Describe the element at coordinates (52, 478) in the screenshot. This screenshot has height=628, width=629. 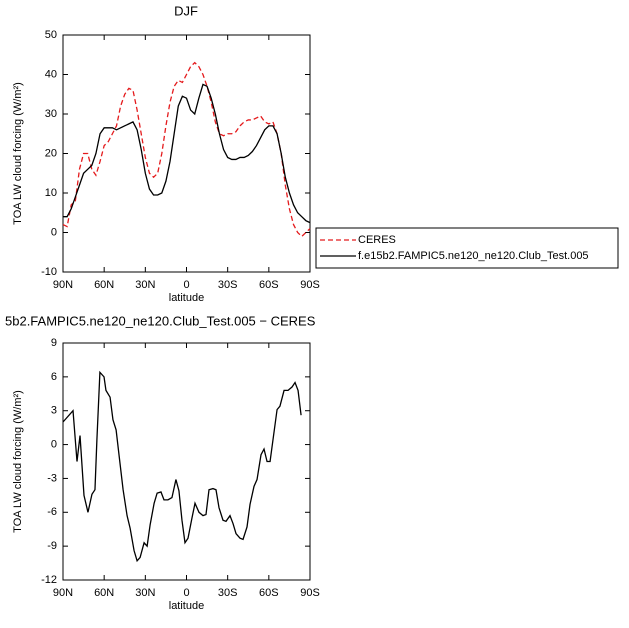
I see `y-tick-label: -3` at that location.